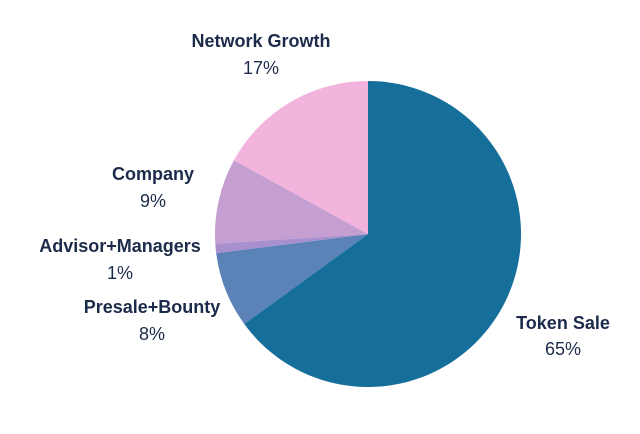 The width and height of the screenshot is (640, 434). Describe the element at coordinates (563, 349) in the screenshot. I see `slice-percent-token-sale: 65%` at that location.